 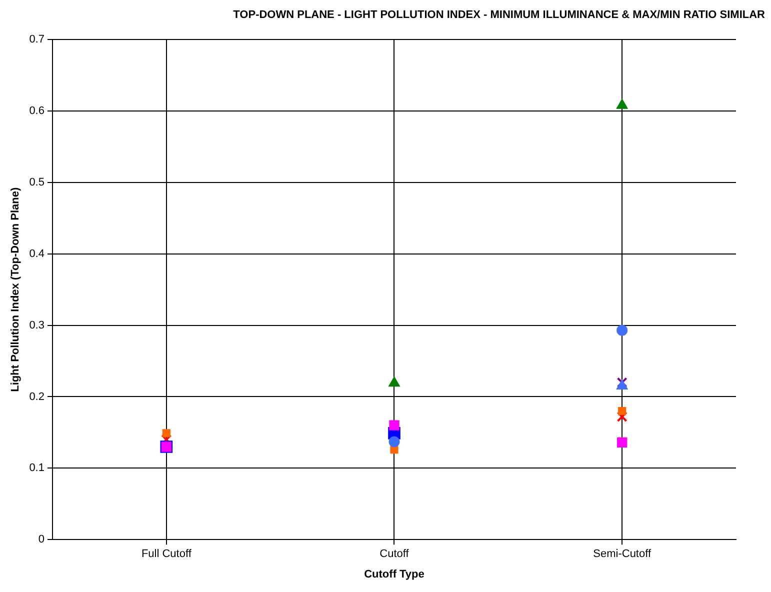 I want to click on y-tick-label: 0.2, so click(x=36, y=396).